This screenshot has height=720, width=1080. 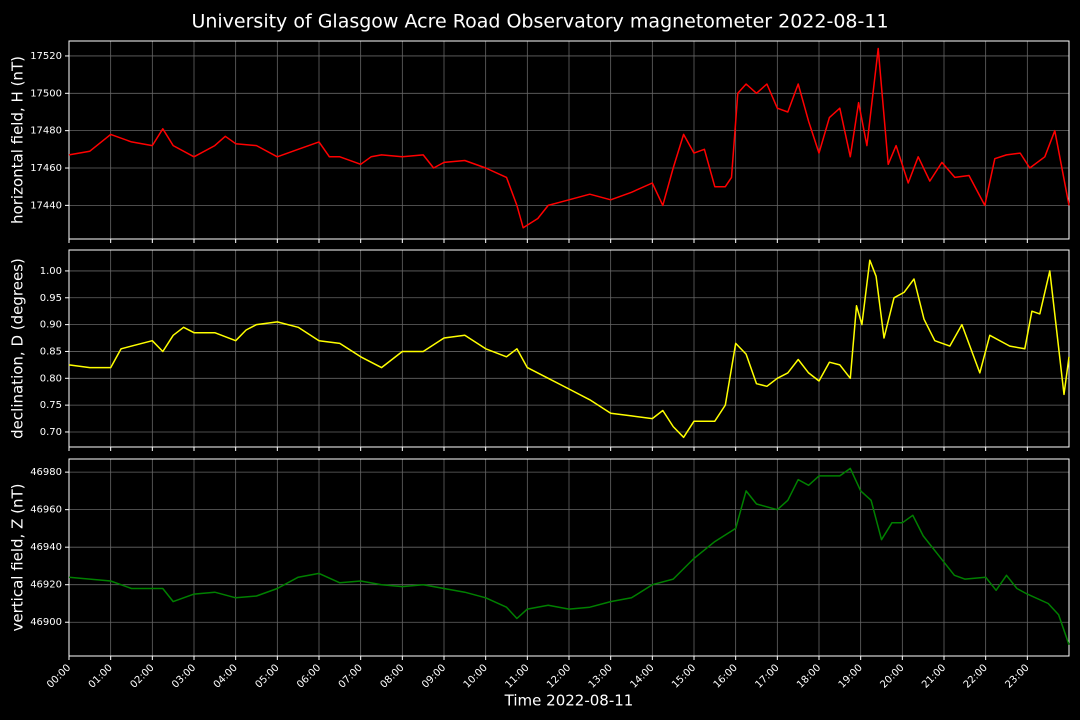 What do you see at coordinates (46, 131) in the screenshot?
I see `y-tick-label: 17480` at bounding box center [46, 131].